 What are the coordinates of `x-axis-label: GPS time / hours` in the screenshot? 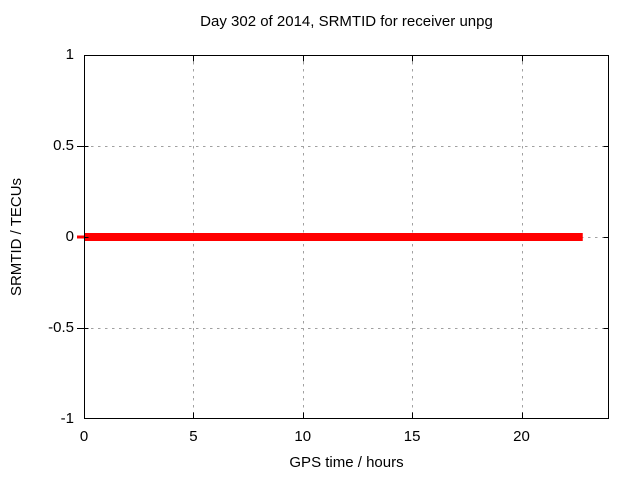 It's located at (346, 462).